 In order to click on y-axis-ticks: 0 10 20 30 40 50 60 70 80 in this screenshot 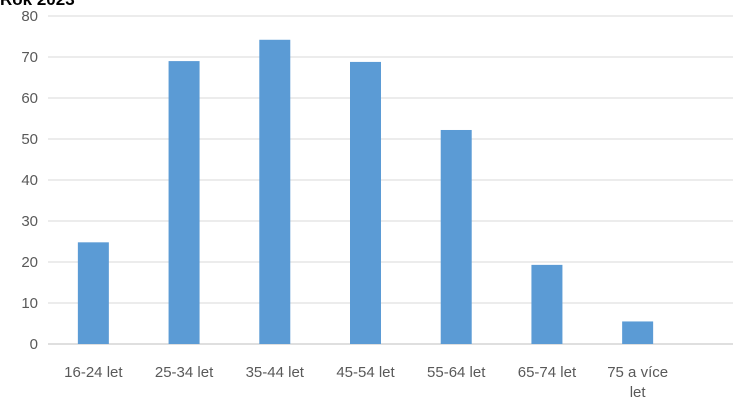, I will do `click(29, 180)`.